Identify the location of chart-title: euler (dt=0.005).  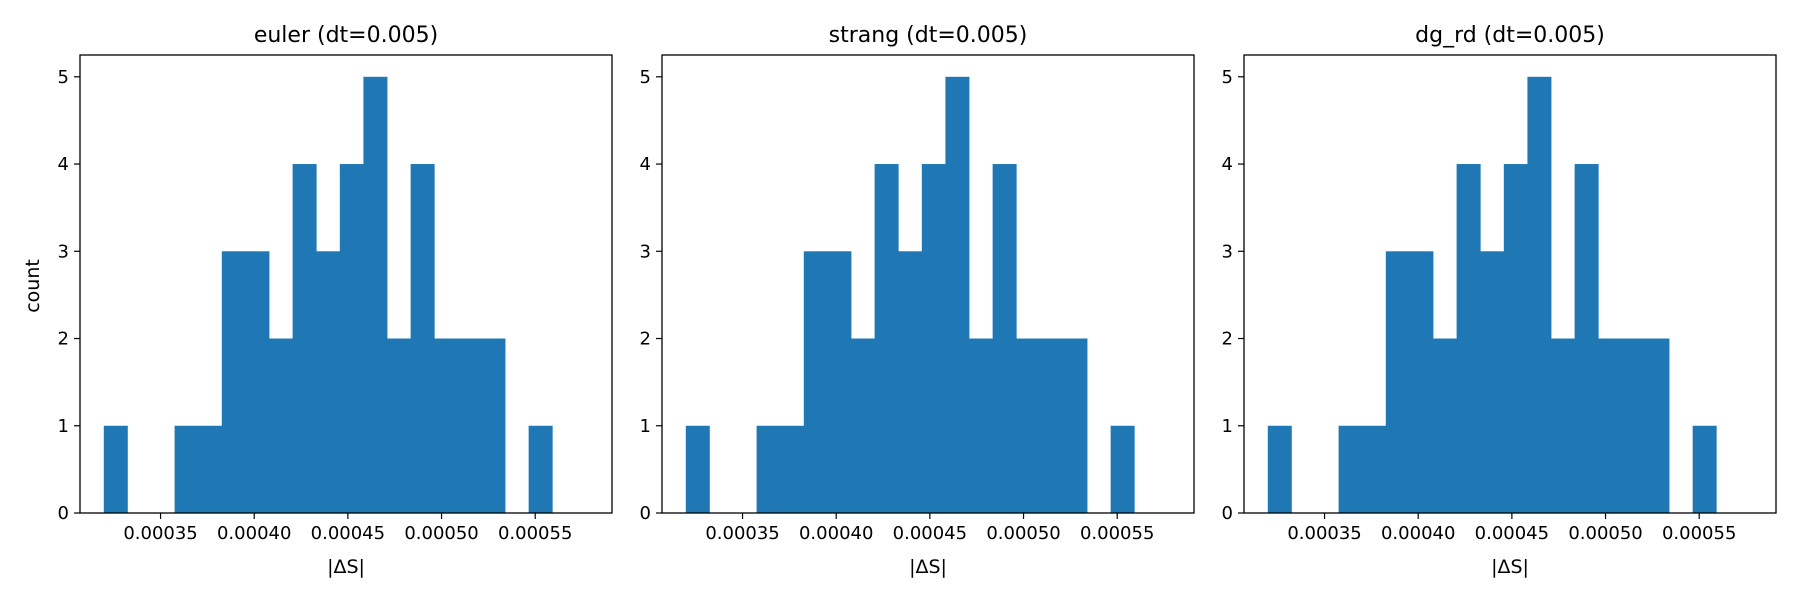
(346, 35).